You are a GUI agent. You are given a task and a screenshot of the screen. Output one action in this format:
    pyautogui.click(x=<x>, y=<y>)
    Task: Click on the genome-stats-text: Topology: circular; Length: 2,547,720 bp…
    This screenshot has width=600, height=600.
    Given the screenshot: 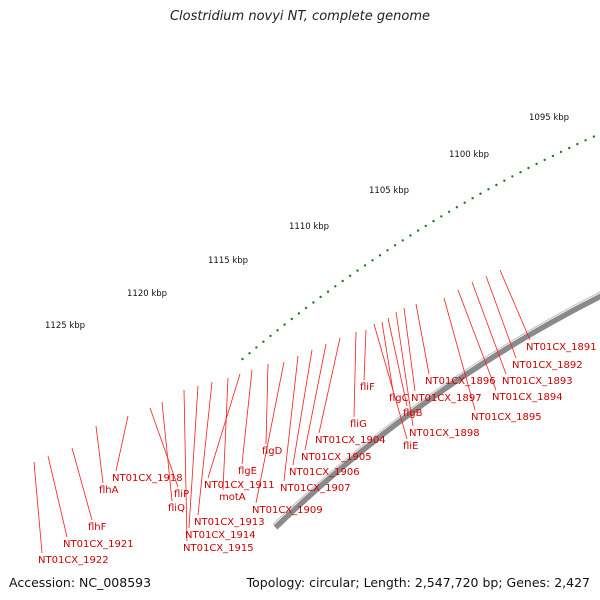 What is the action you would take?
    pyautogui.click(x=418, y=582)
    